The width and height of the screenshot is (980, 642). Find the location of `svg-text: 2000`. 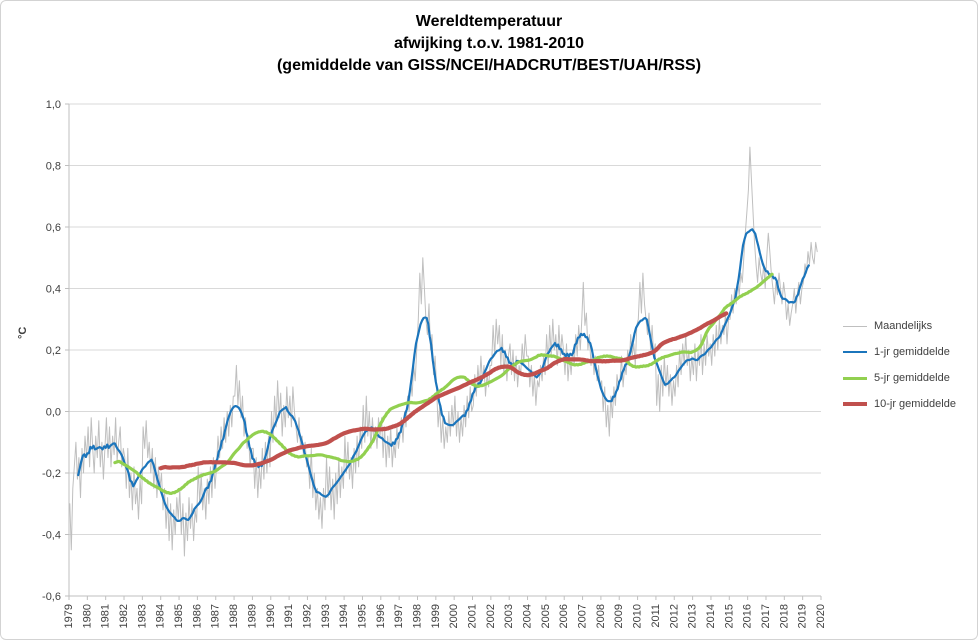

svg-text: 2000 is located at coordinates (454, 616).